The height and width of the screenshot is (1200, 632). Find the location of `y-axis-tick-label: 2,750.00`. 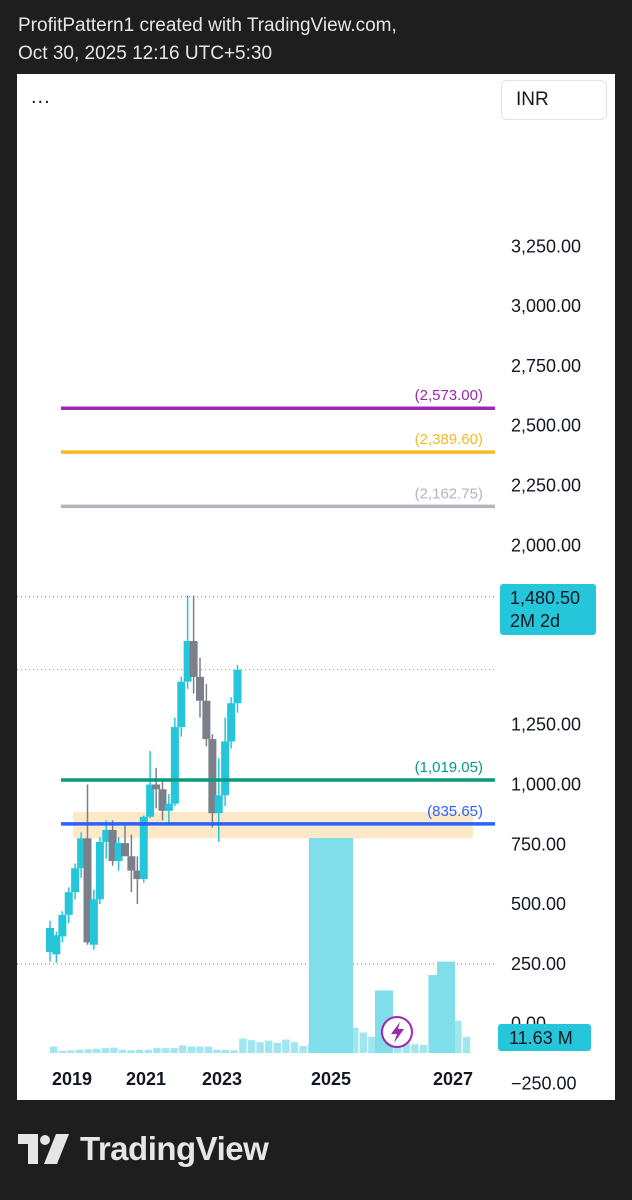

y-axis-tick-label: 2,750.00 is located at coordinates (546, 366).